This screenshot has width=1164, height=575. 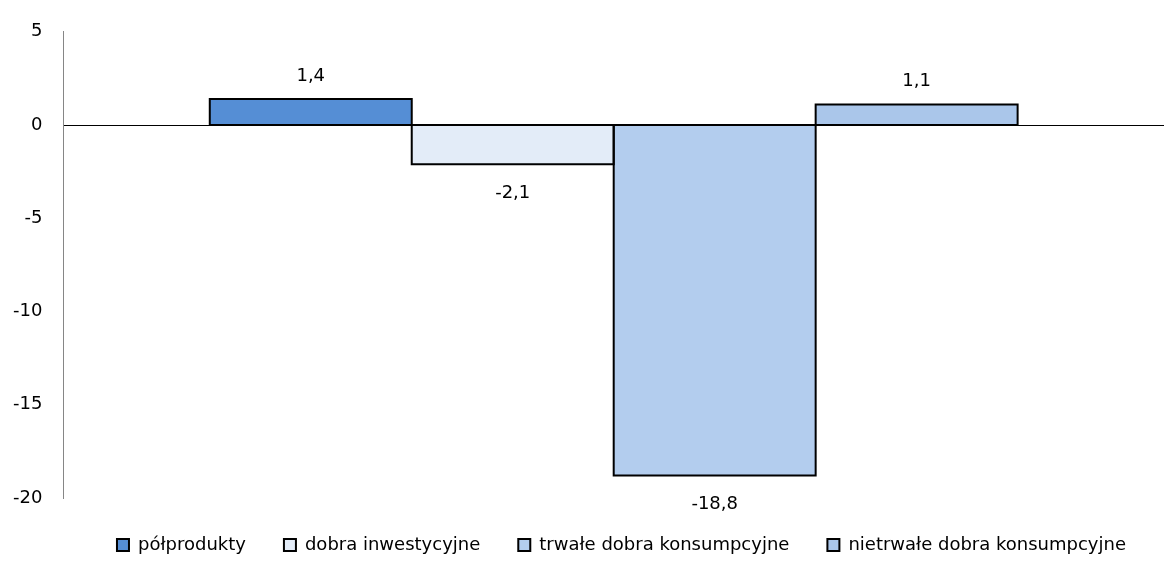 What do you see at coordinates (311, 74) in the screenshot?
I see `data-label: 1,4` at bounding box center [311, 74].